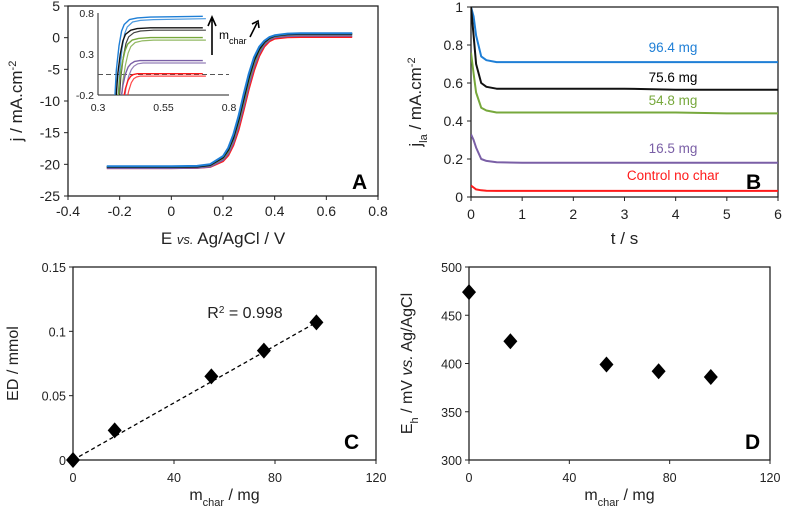 The height and width of the screenshot is (516, 787). I want to click on y-tick-label: 450, so click(451, 316).